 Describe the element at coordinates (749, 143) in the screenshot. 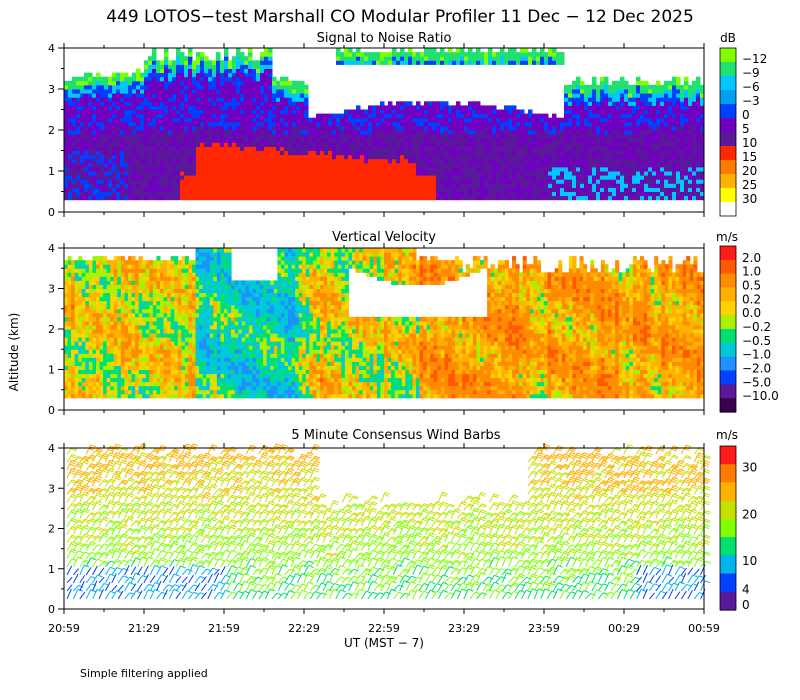

I see `colorbar-label: 10` at that location.